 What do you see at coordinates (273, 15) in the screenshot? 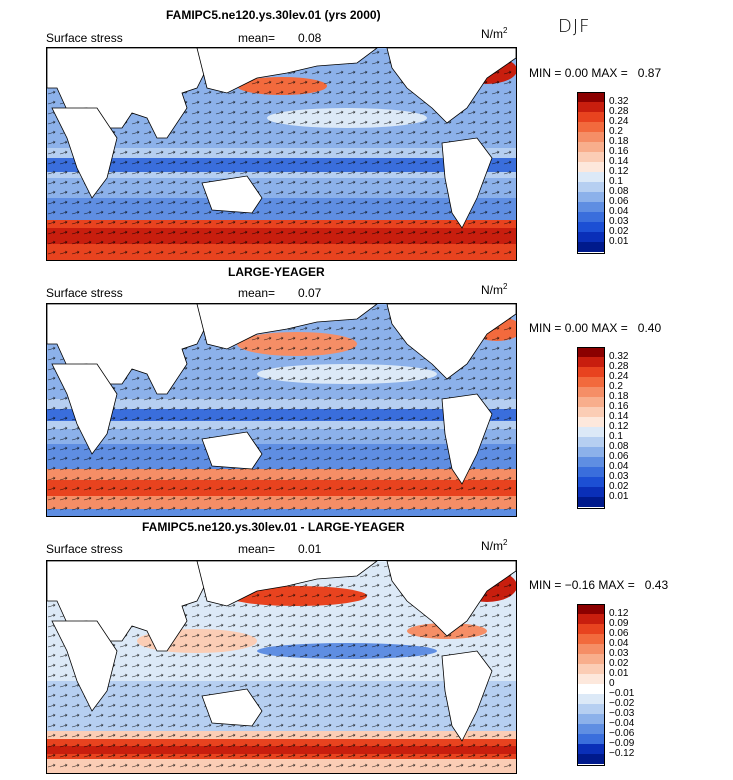
I see `panel-1-title: FAMIPC5.ne120.ys.30lev.01 (yrs 2000)` at bounding box center [273, 15].